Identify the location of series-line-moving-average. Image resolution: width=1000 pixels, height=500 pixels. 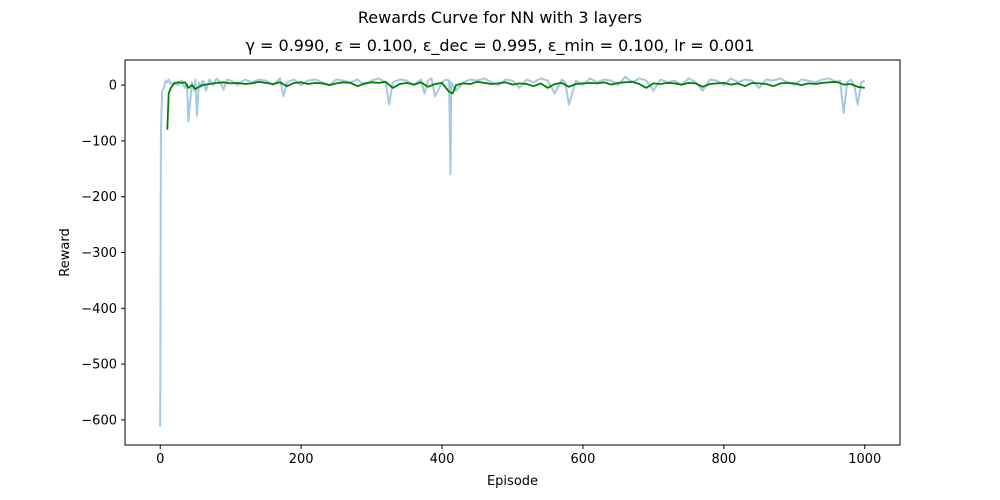
(515, 105).